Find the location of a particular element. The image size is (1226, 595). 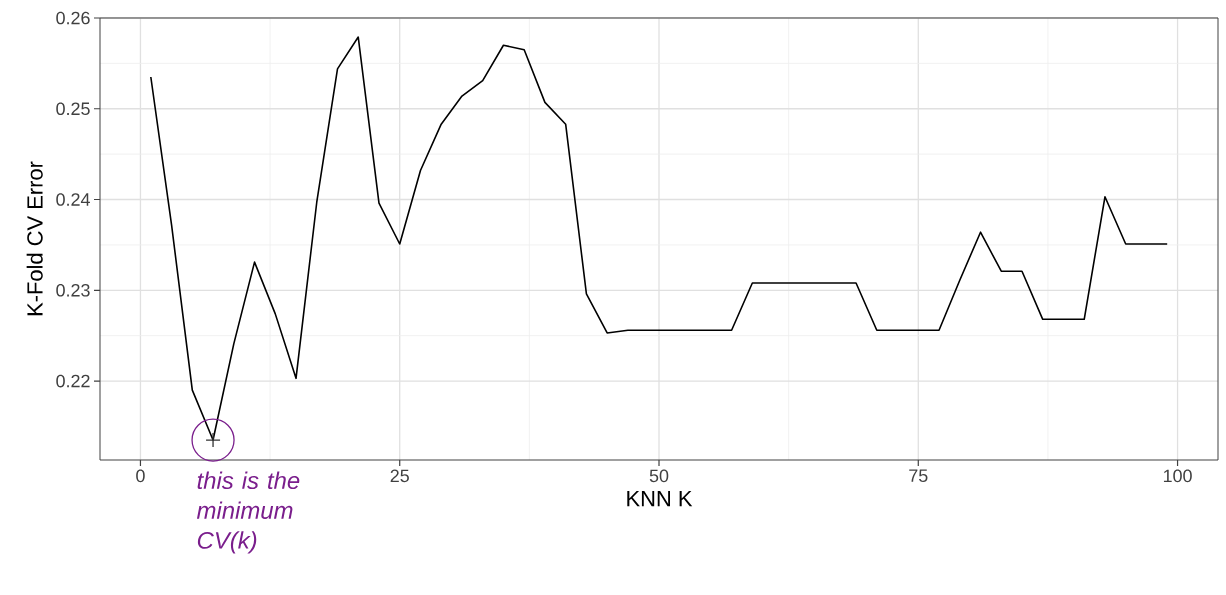

x-tick-label: 50 is located at coordinates (659, 476).